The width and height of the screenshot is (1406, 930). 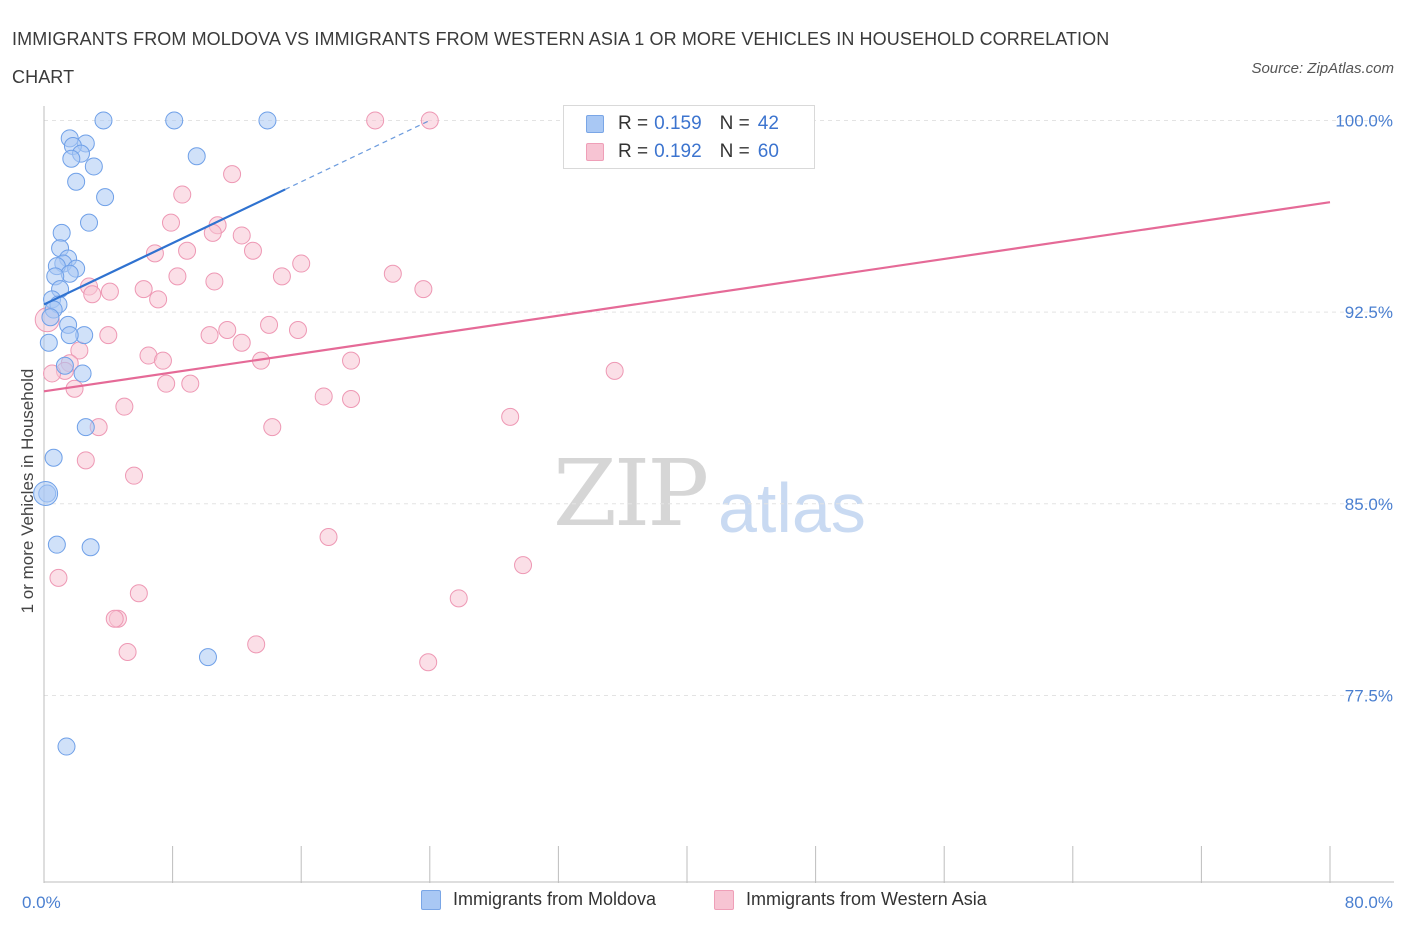 I want to click on legend-r-value: 0.192, so click(x=678, y=151).